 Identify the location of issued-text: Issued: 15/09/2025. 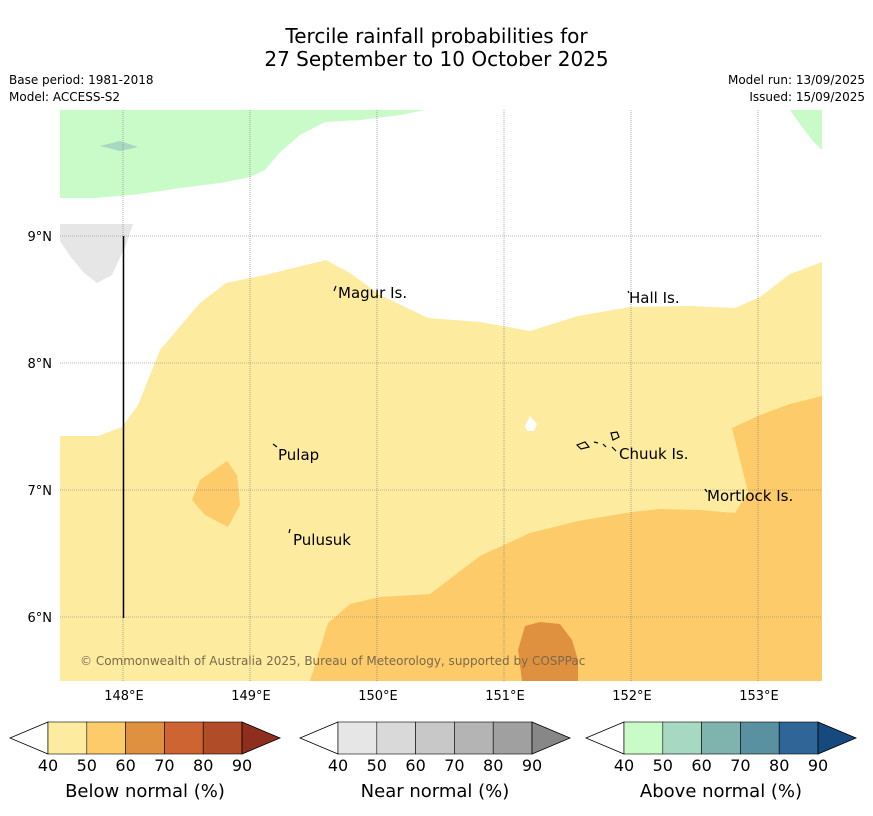
(807, 97).